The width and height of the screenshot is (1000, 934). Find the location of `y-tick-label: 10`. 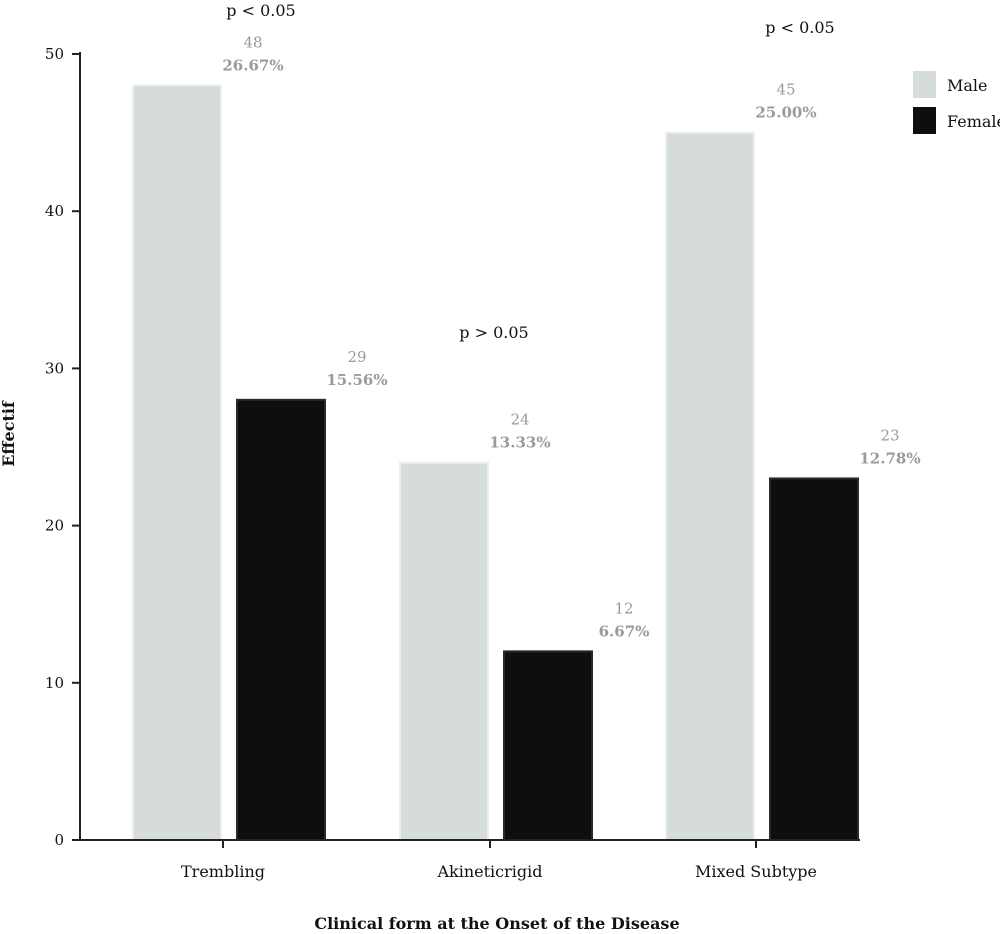

y-tick-label: 10 is located at coordinates (54, 683).